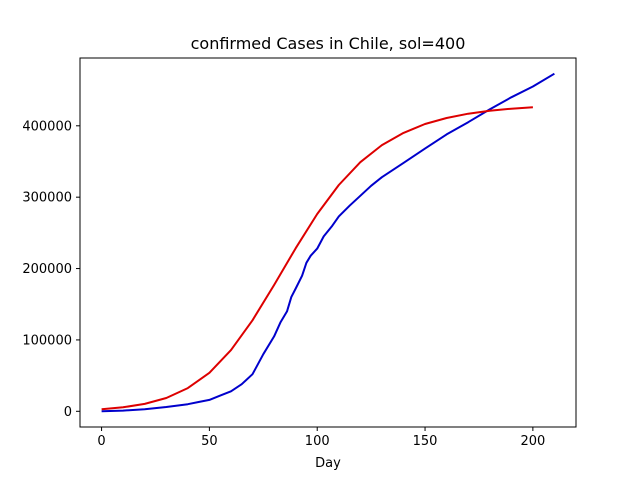 Image resolution: width=640 pixels, height=480 pixels. Describe the element at coordinates (425, 441) in the screenshot. I see `x-tick-label: 150` at that location.